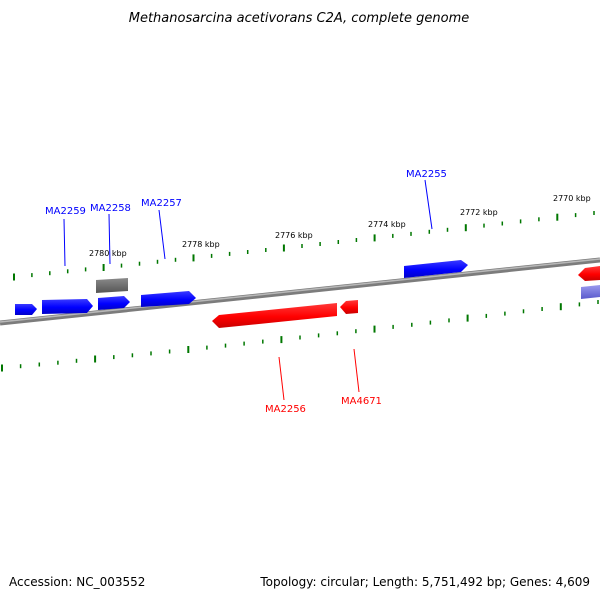  Describe the element at coordinates (285, 409) in the screenshot. I see `gene-label-MA2256: MA2256` at that location.